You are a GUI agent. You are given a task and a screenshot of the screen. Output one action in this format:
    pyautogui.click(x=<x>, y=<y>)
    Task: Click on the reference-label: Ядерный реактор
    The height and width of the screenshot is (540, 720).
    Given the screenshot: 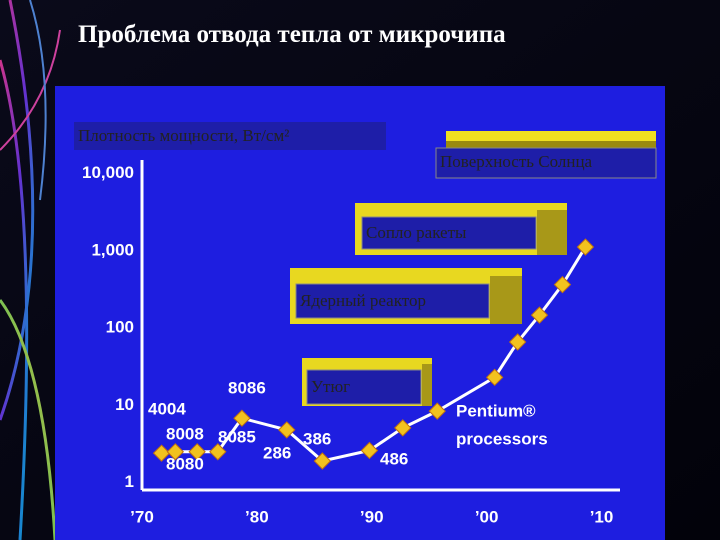 What is the action you would take?
    pyautogui.click(x=363, y=300)
    